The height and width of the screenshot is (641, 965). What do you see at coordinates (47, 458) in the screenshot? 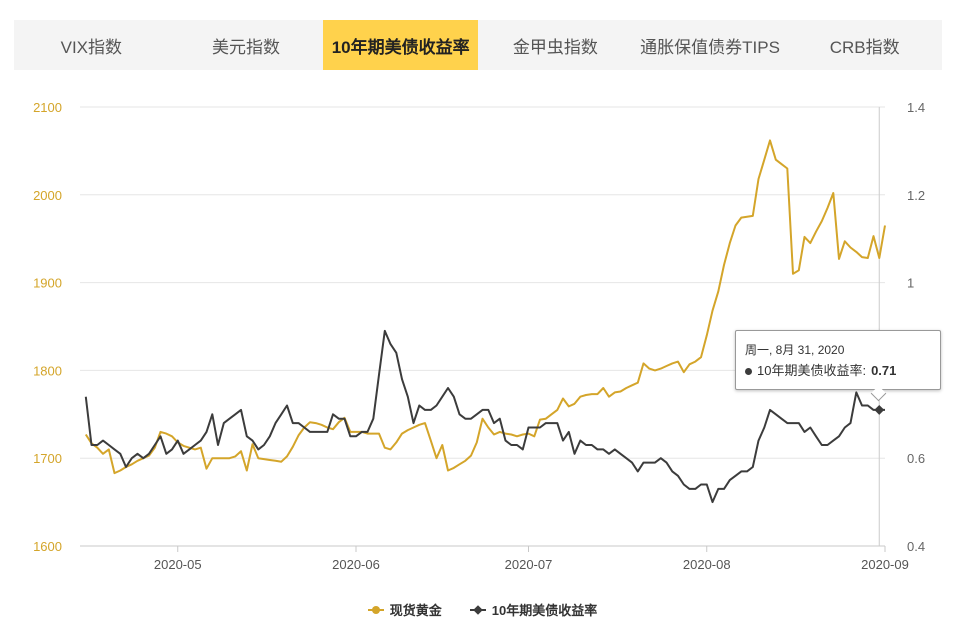
I see `y-left-tick-label: 1700` at bounding box center [47, 458].